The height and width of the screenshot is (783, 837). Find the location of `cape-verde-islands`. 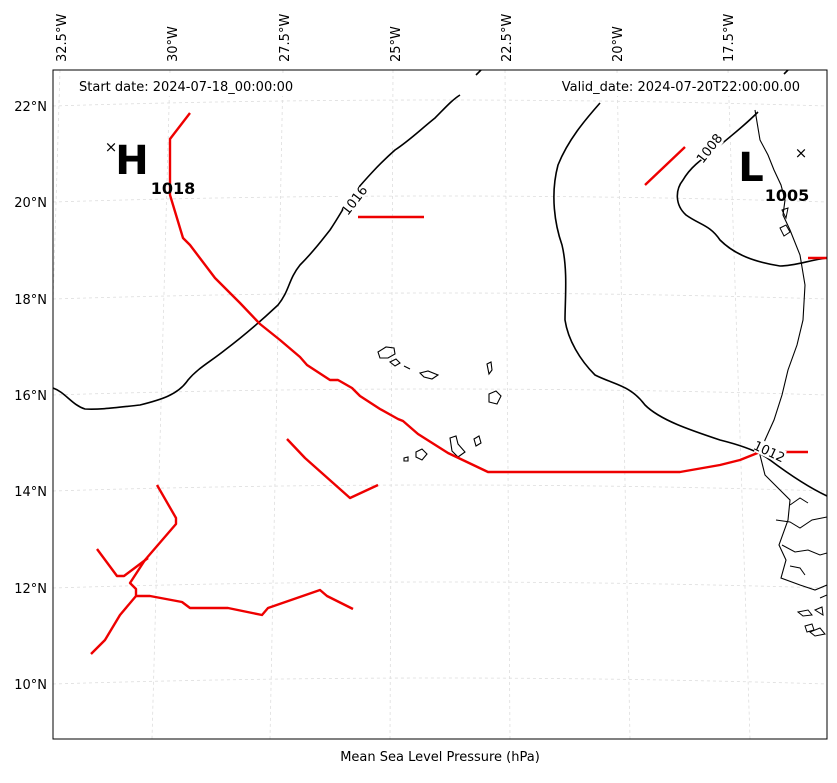

cape-verde-islands is located at coordinates (439, 404).